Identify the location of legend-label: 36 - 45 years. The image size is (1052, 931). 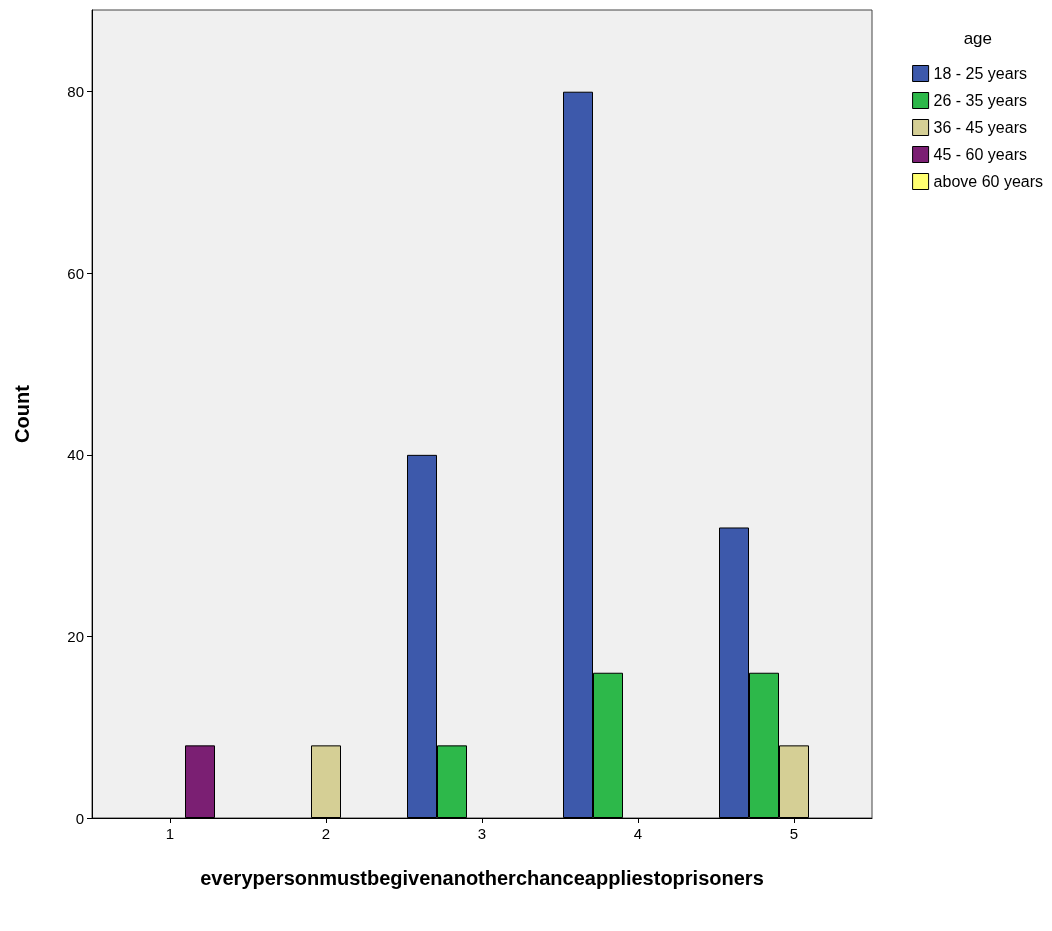
(980, 127).